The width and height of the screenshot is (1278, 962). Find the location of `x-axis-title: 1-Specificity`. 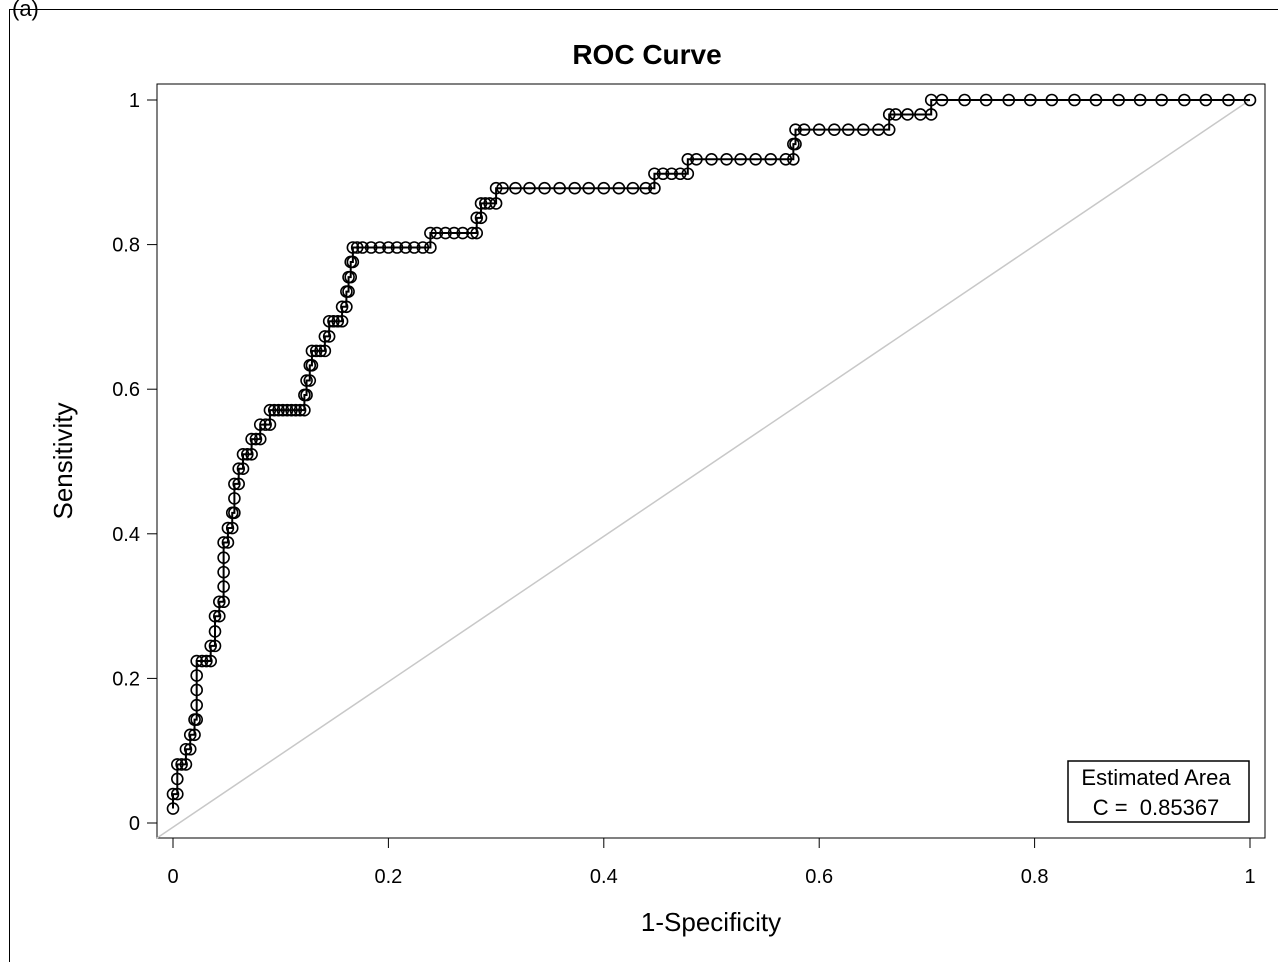

x-axis-title: 1-Specificity is located at coordinates (711, 922).